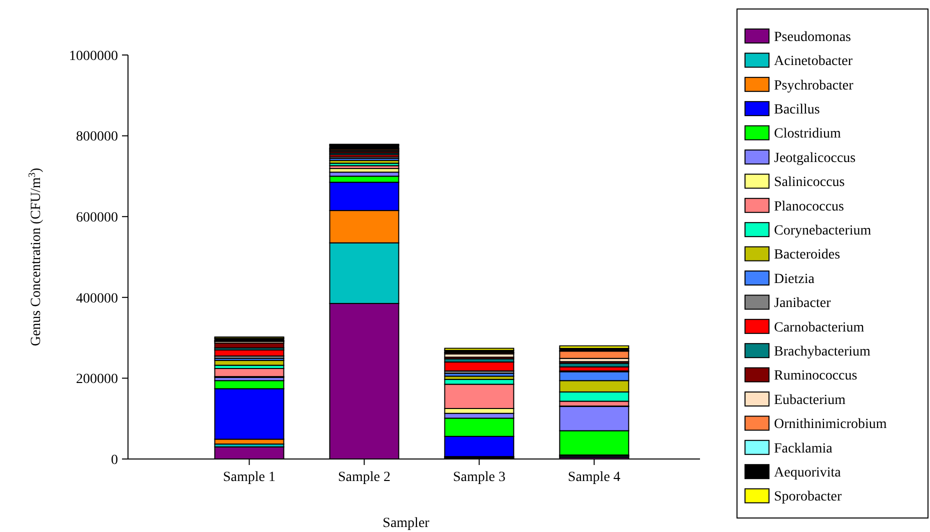 The height and width of the screenshot is (532, 930). Describe the element at coordinates (822, 352) in the screenshot. I see `legend-label: Brachybacterium` at that location.